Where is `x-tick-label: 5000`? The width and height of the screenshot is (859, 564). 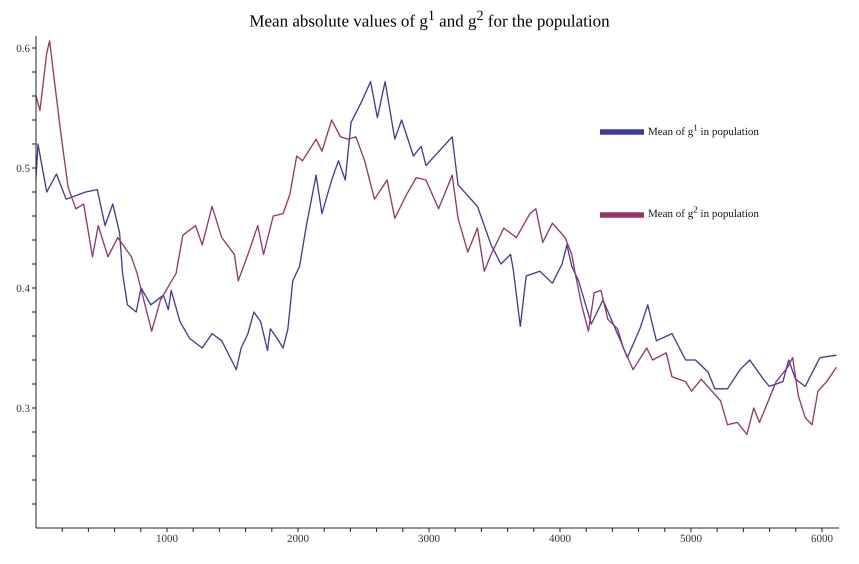 x-tick-label: 5000 is located at coordinates (691, 538).